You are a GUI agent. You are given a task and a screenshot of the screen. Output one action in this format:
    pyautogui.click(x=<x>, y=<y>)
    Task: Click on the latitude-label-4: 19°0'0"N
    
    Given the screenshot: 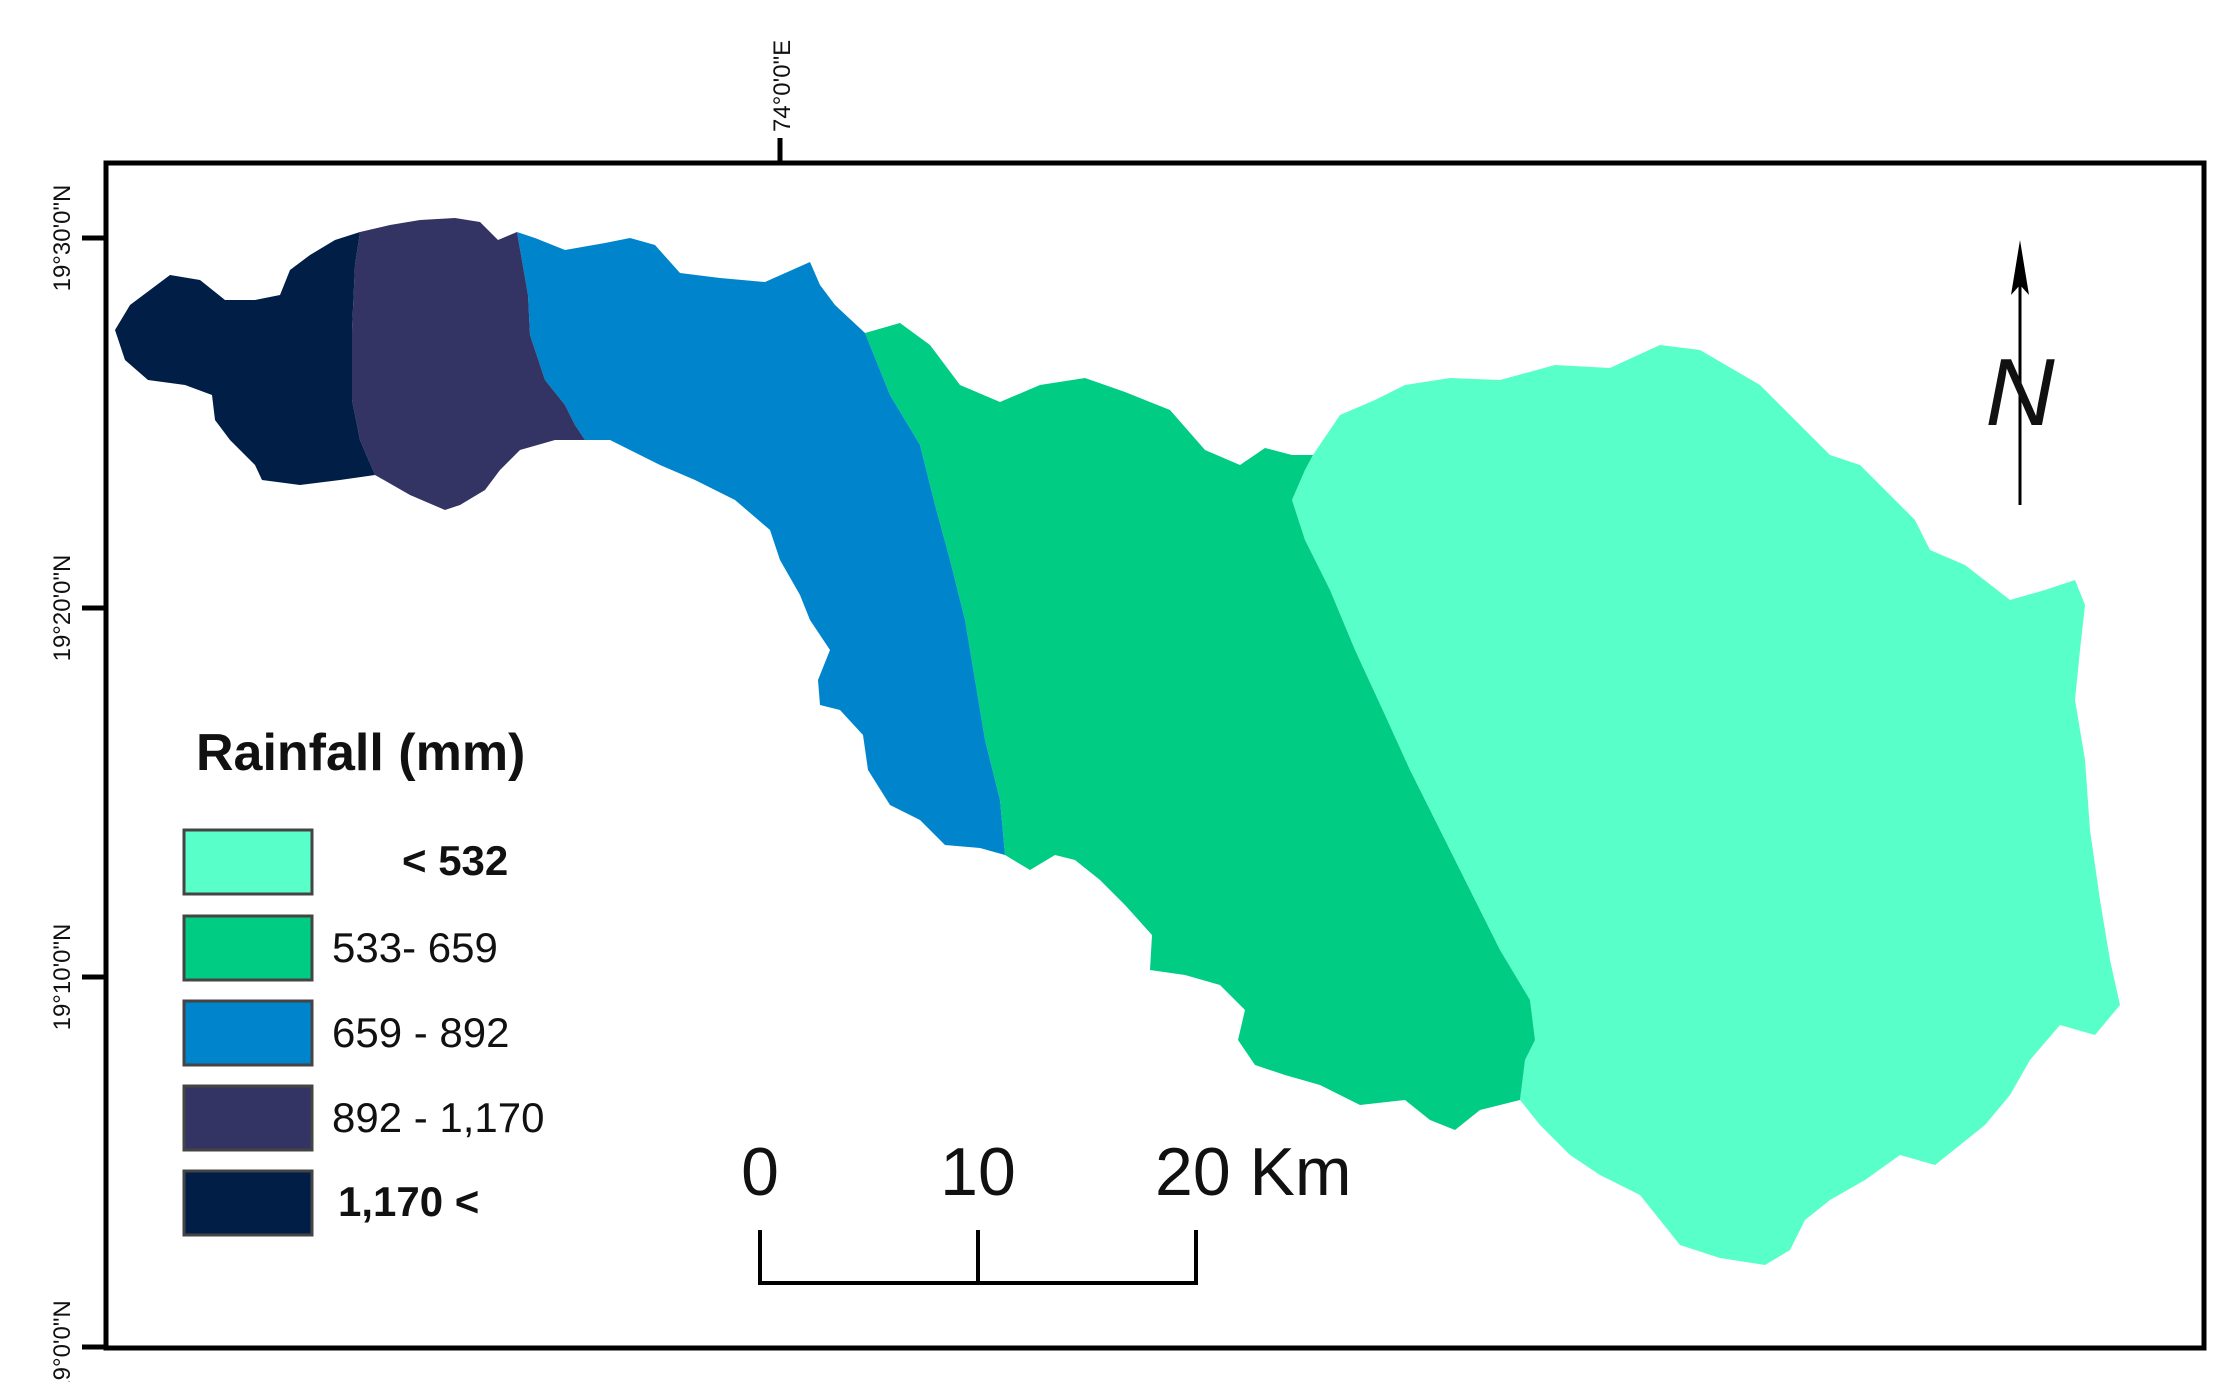 What is the action you would take?
    pyautogui.click(x=62, y=1341)
    